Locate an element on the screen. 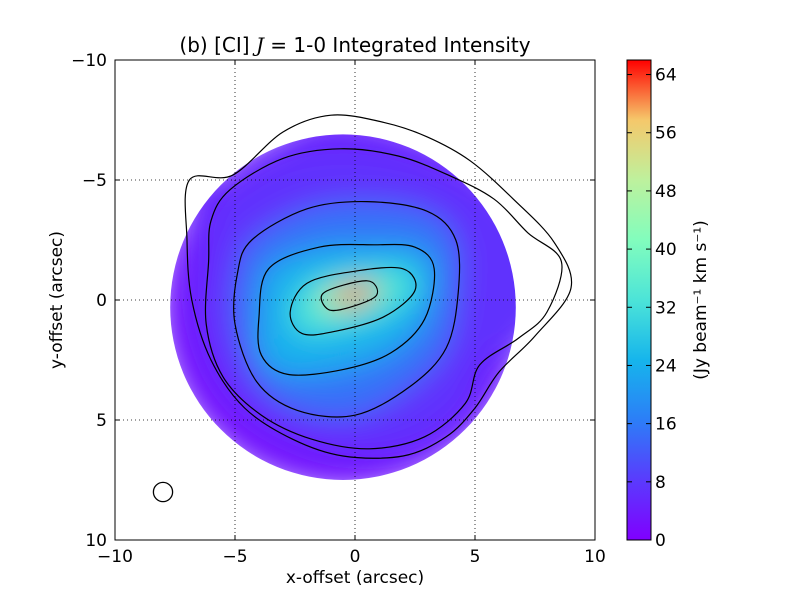 The width and height of the screenshot is (800, 600). x-axis-label: x-offset (arcsec) is located at coordinates (355, 578).